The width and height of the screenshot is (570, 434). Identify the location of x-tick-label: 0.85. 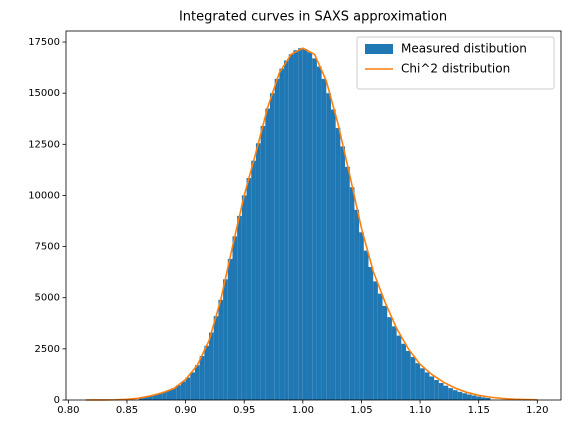
(127, 410).